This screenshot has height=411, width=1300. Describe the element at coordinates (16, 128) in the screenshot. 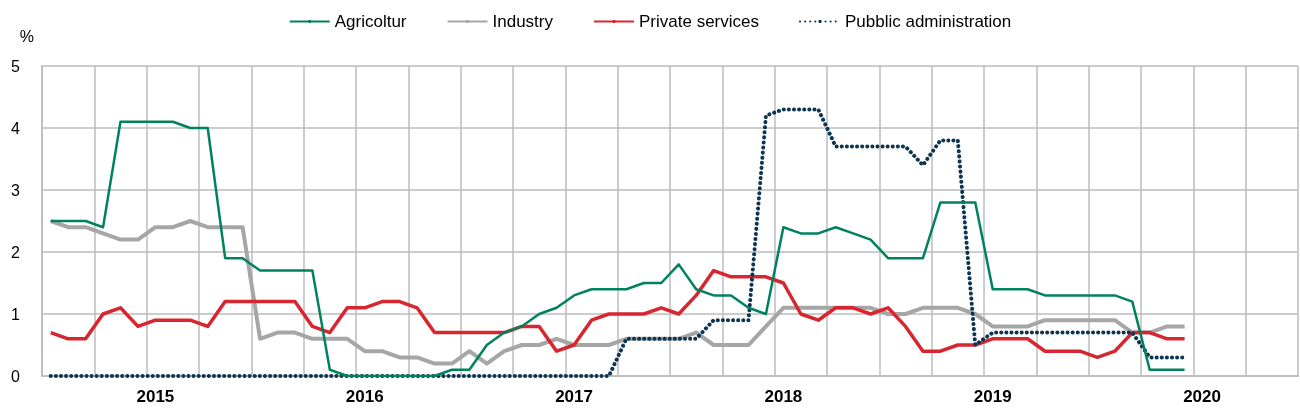

I see `y-tick-label: 4` at that location.